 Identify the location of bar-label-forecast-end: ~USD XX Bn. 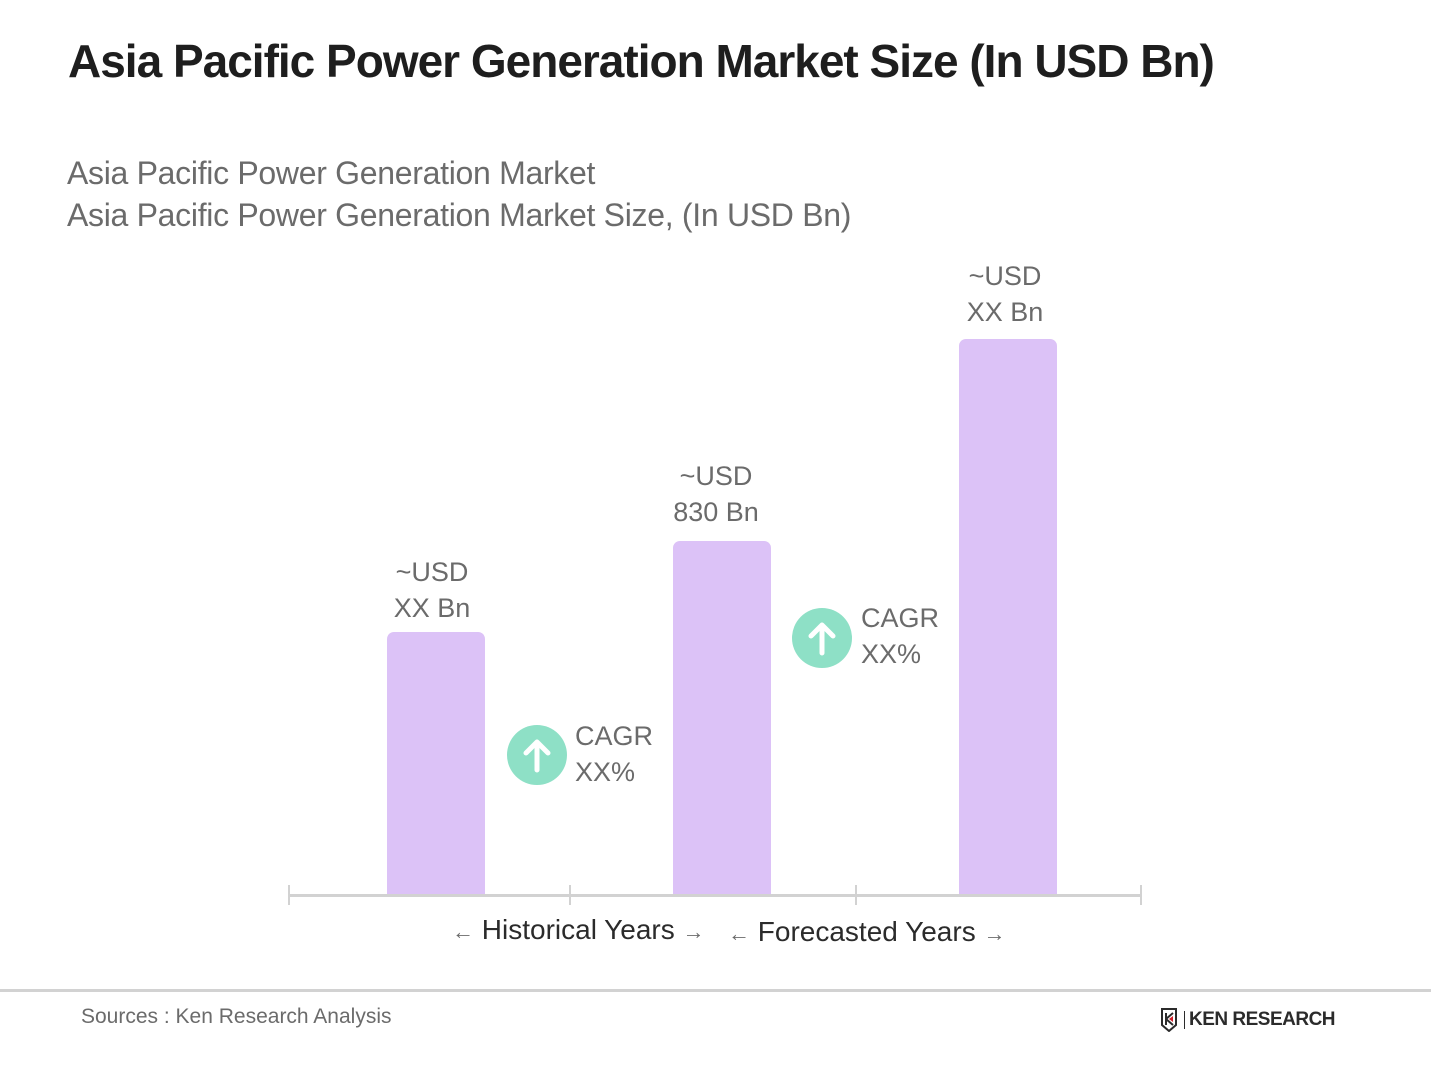
(1005, 294).